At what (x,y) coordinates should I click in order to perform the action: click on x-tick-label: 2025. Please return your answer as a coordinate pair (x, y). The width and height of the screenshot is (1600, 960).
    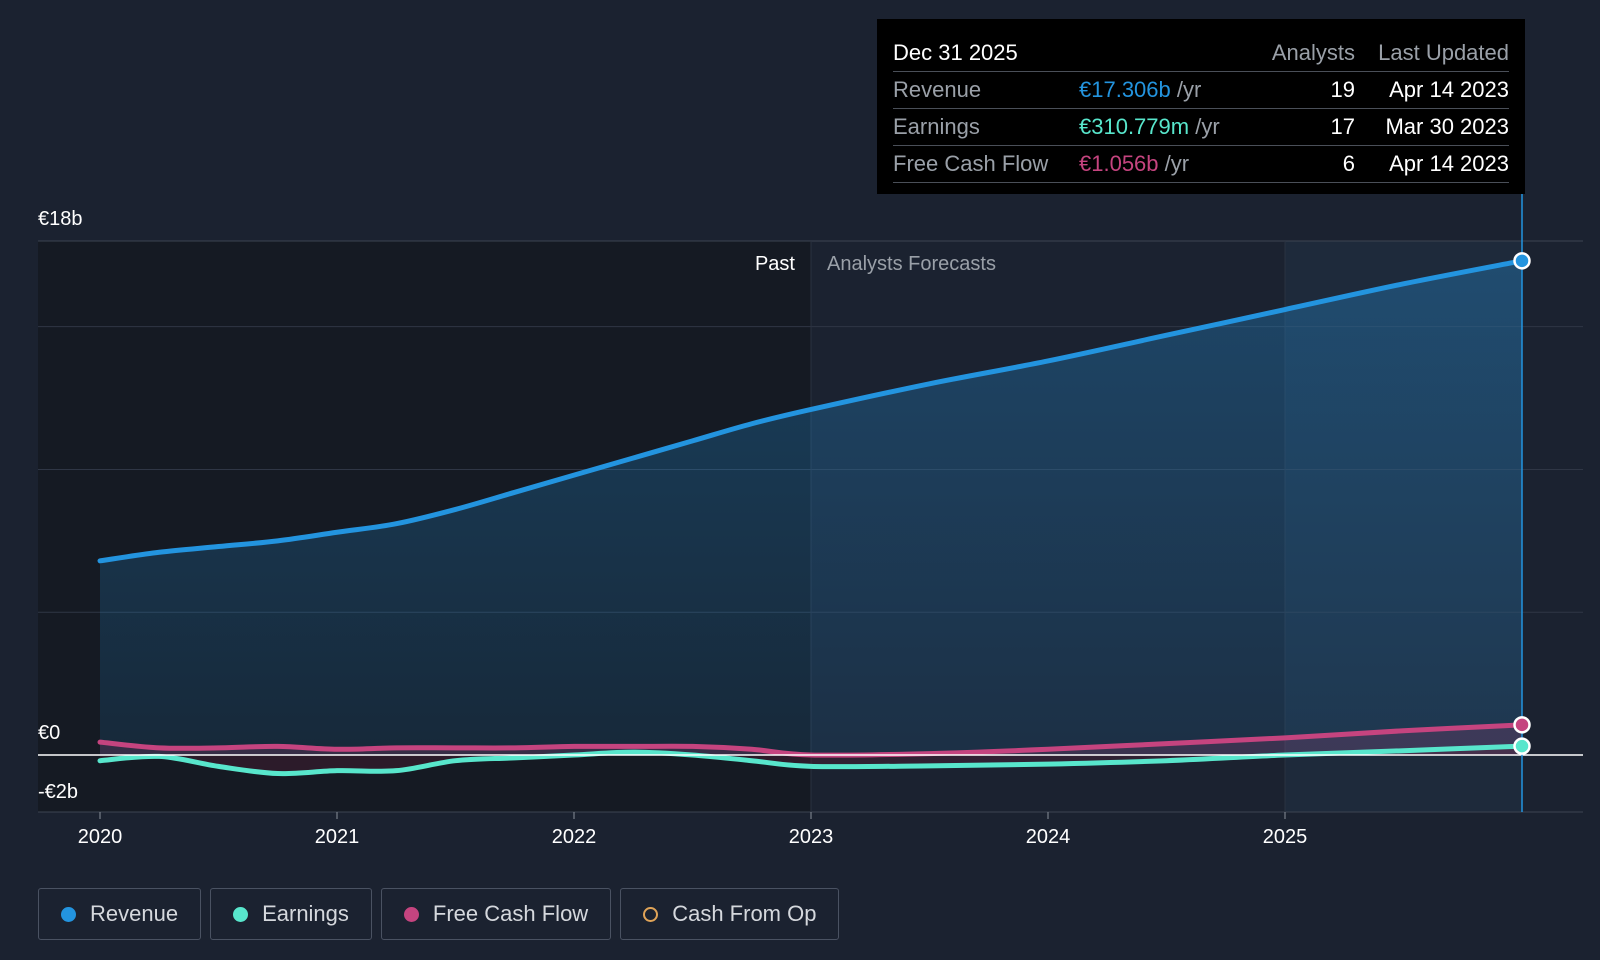
    Looking at the image, I should click on (1285, 837).